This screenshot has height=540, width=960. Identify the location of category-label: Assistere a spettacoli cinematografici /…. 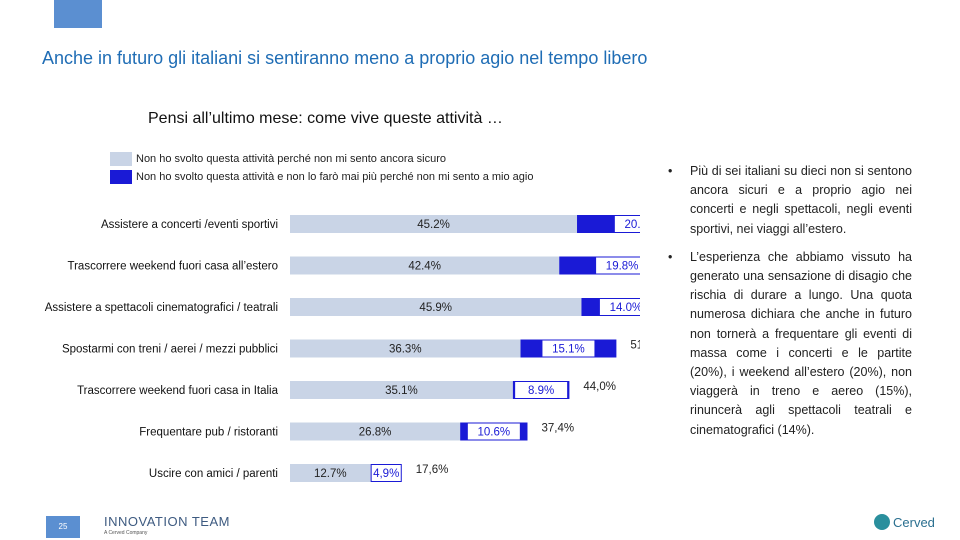
(161, 308).